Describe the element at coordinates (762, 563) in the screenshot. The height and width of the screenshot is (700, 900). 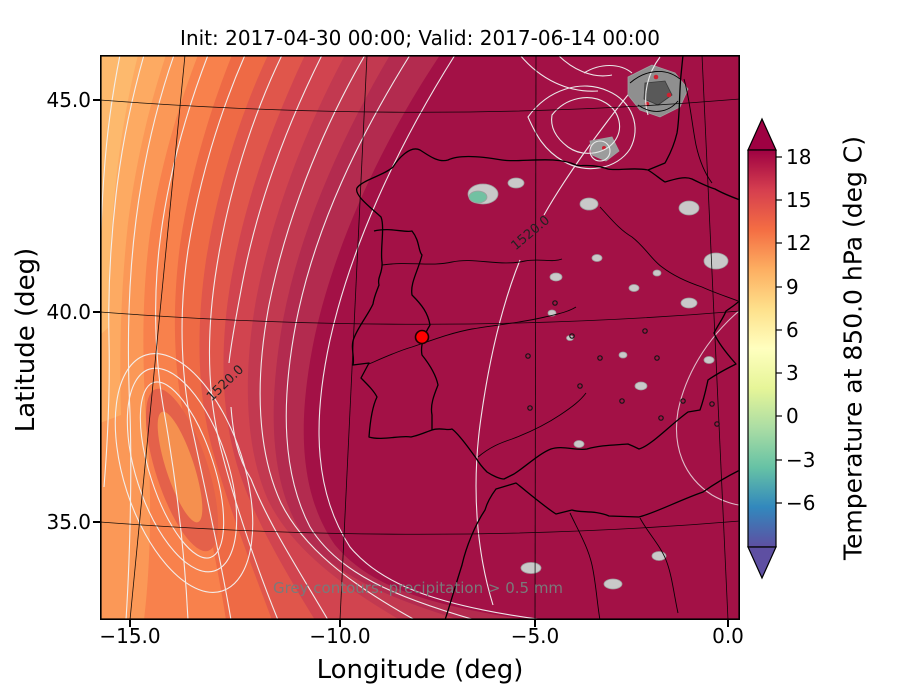
I see `colorbar-extend-min` at that location.